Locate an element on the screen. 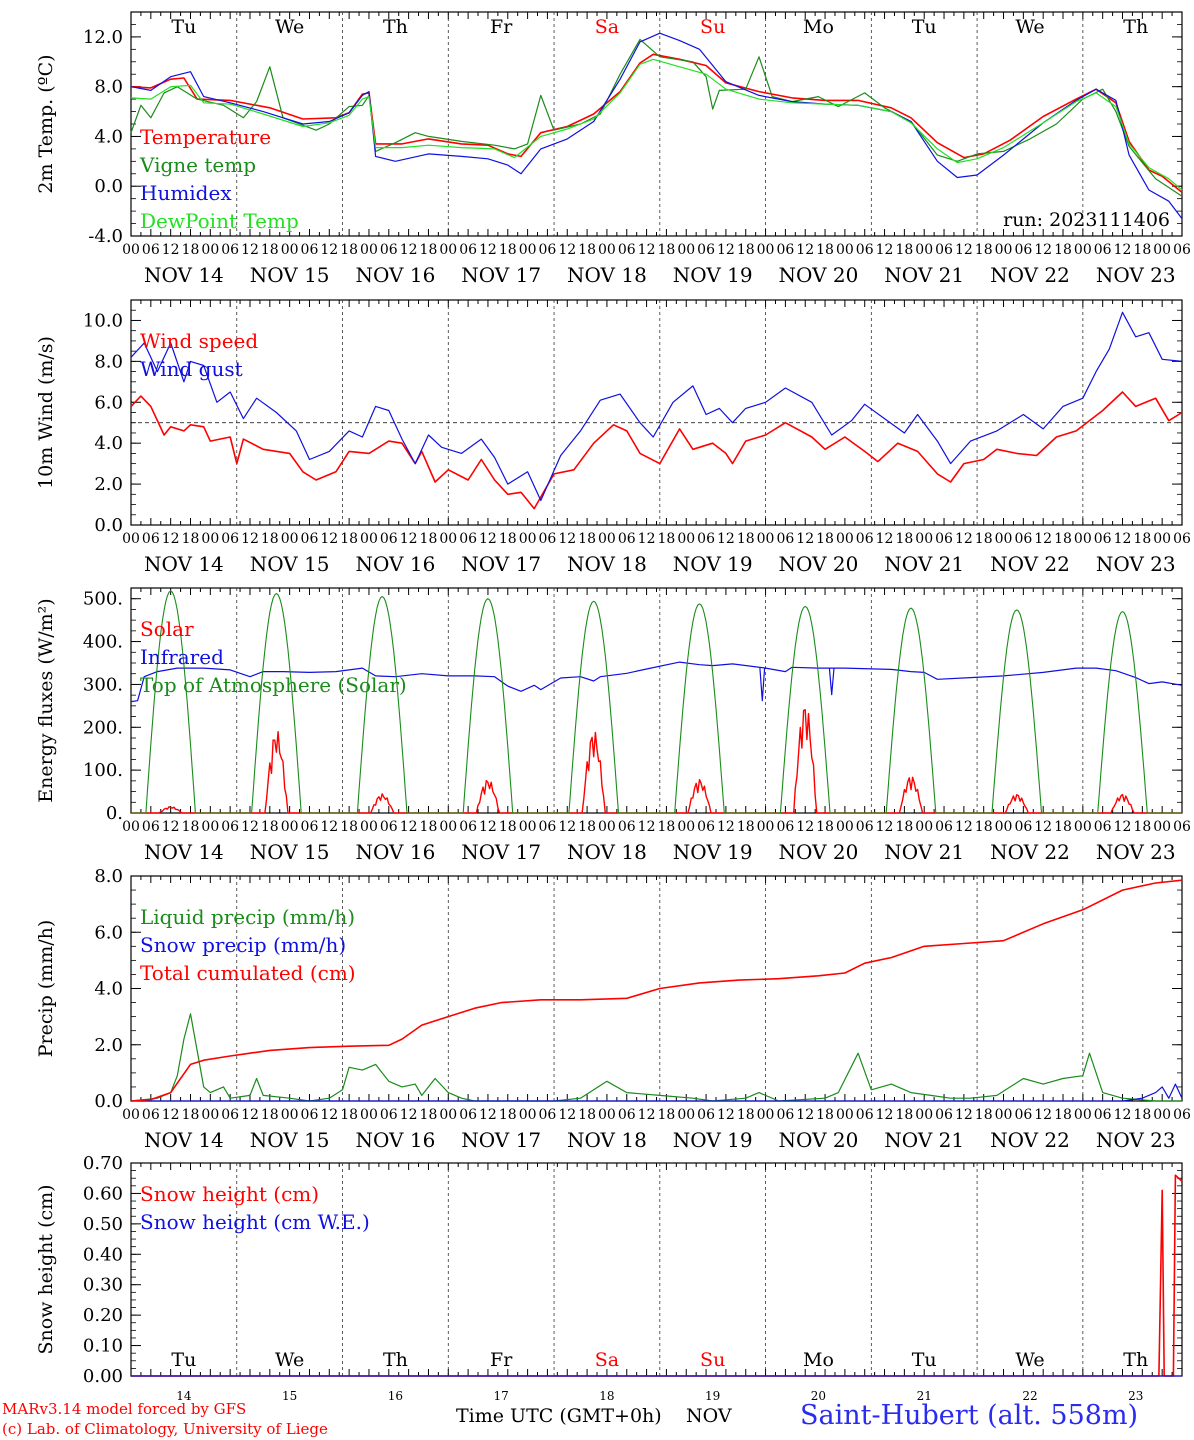  x-axis-title: Time UTC (GMT+0h) is located at coordinates (559, 1416).